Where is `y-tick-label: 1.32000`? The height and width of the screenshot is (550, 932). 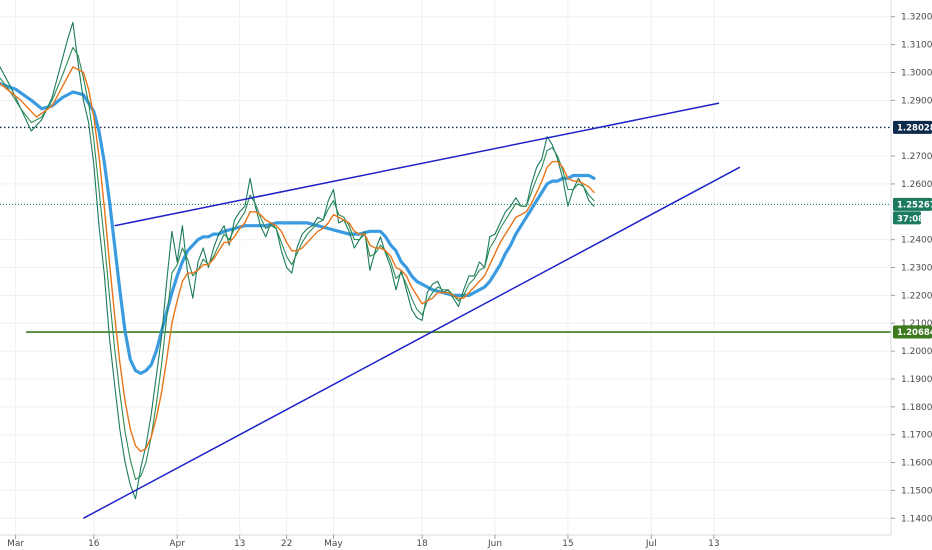 y-tick-label: 1.32000 is located at coordinates (916, 18).